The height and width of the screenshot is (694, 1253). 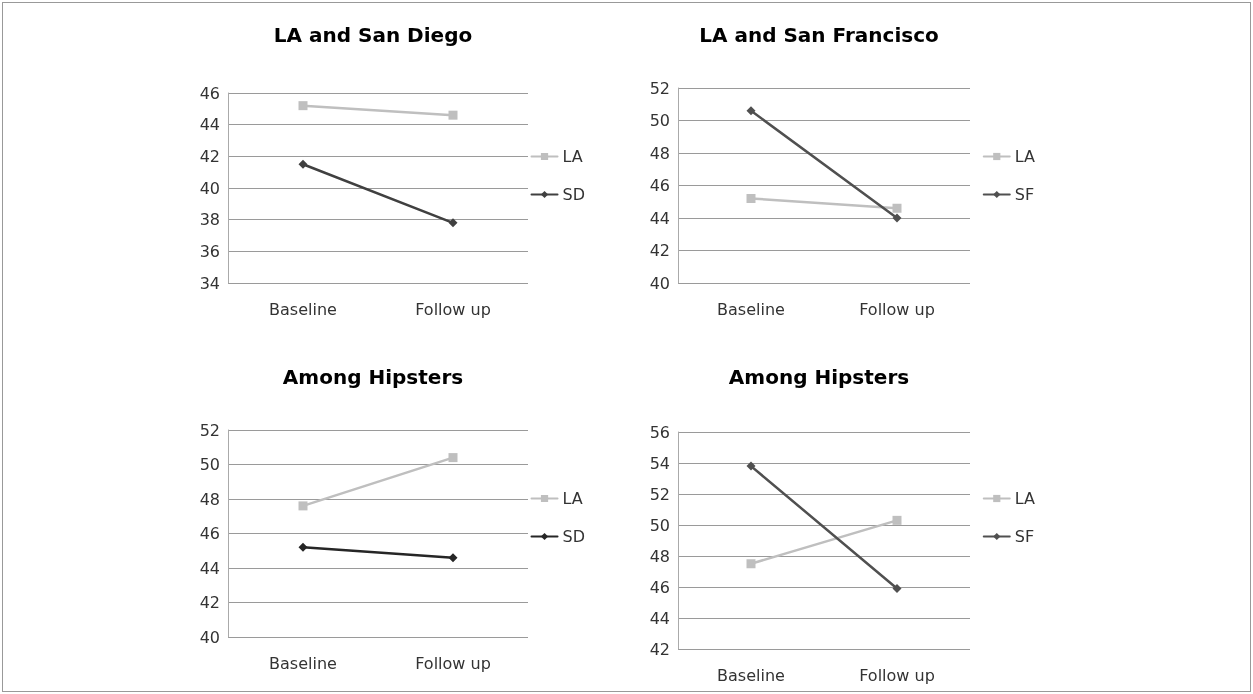 What do you see at coordinates (209, 220) in the screenshot?
I see `y-tick-label: 38` at bounding box center [209, 220].